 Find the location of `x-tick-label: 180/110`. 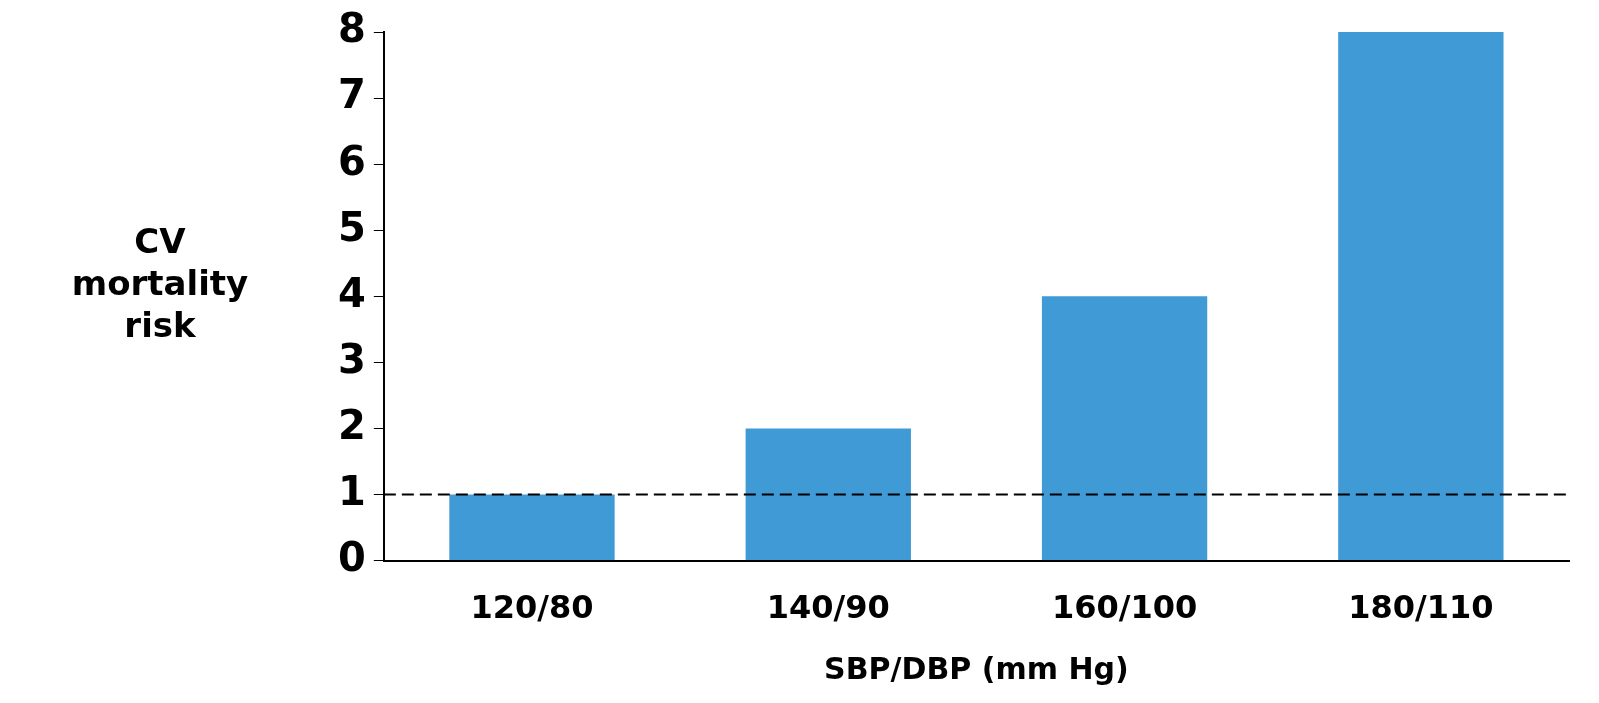

x-tick-label: 180/110 is located at coordinates (1421, 607).